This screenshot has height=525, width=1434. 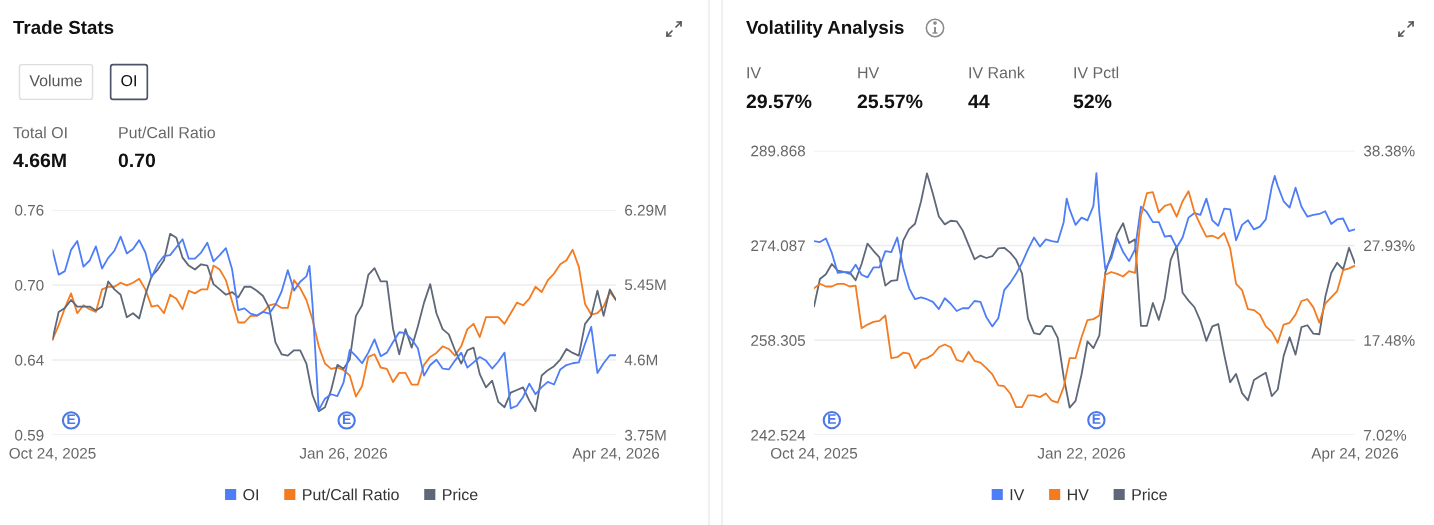 What do you see at coordinates (645, 435) in the screenshot?
I see `y2-tick-label: 3.75M` at bounding box center [645, 435].